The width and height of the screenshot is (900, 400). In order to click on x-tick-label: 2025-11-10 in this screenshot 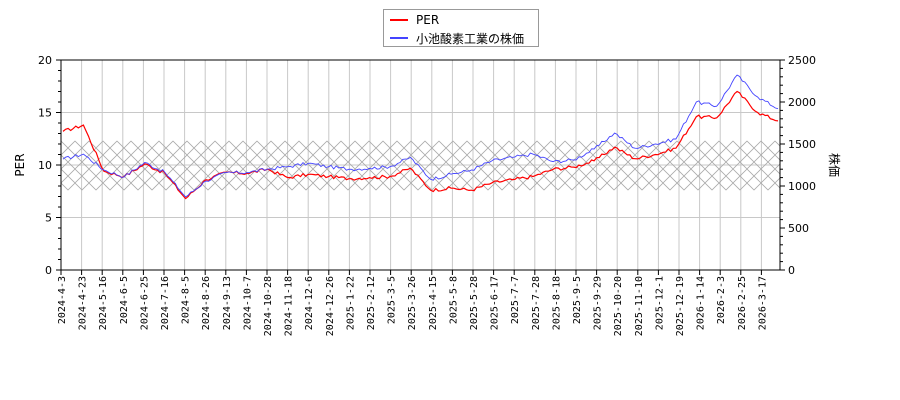, I will do `click(639, 306)`.